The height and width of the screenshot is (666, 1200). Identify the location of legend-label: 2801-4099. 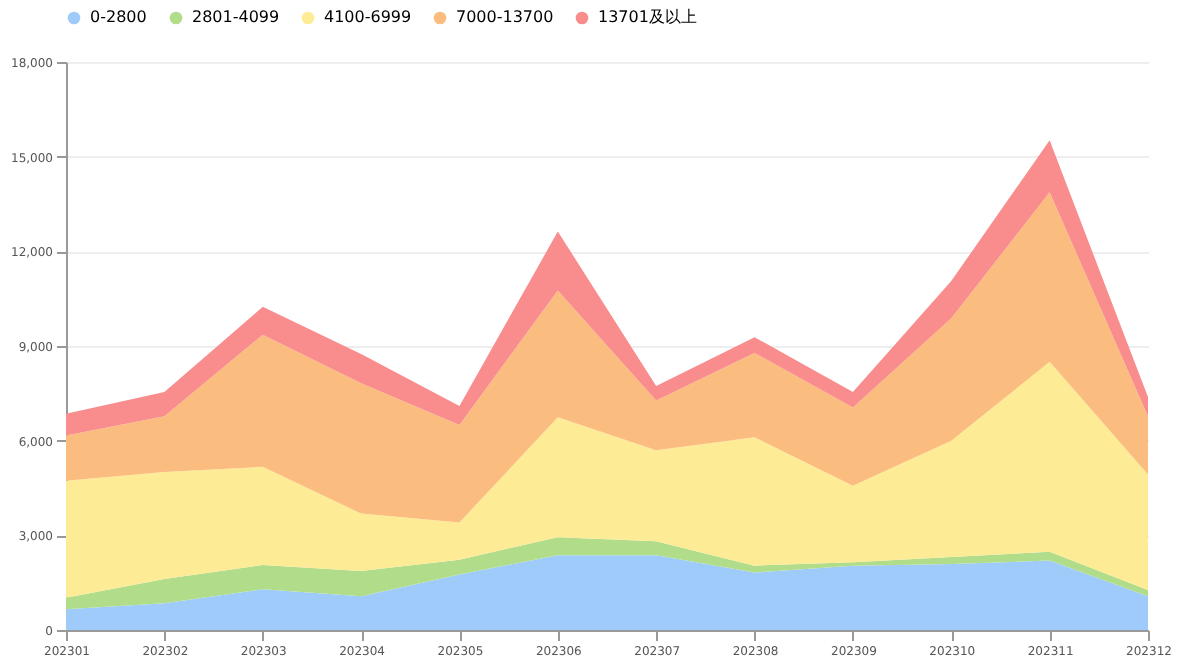
(236, 17).